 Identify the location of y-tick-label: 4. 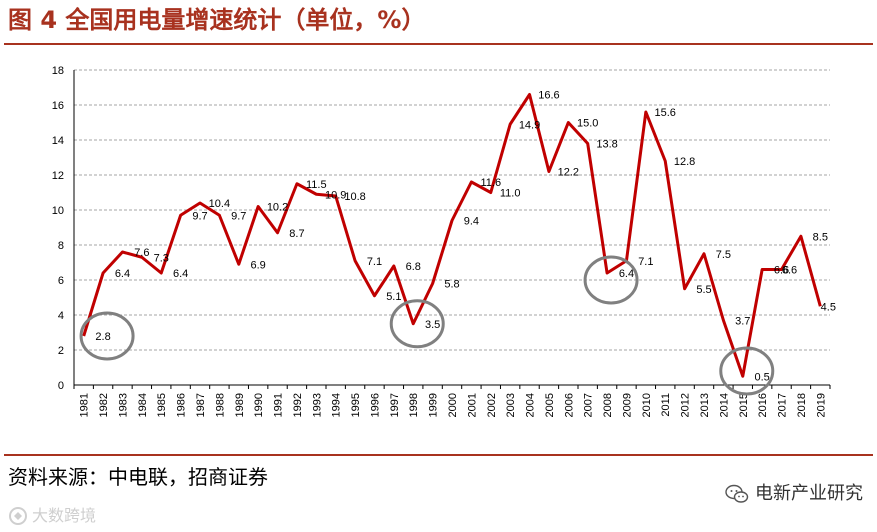
(61, 316).